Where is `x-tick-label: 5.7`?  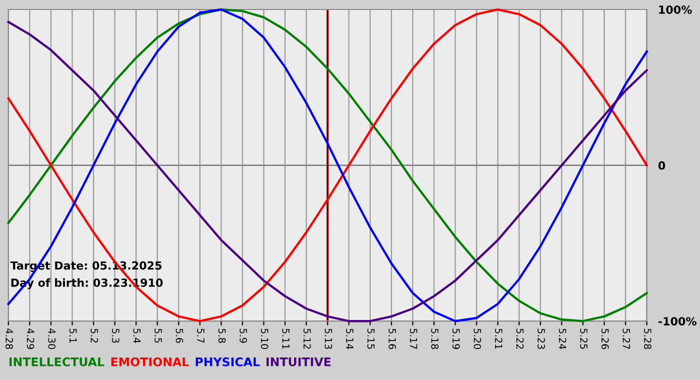
x-tick-label: 5.7 is located at coordinates (200, 335).